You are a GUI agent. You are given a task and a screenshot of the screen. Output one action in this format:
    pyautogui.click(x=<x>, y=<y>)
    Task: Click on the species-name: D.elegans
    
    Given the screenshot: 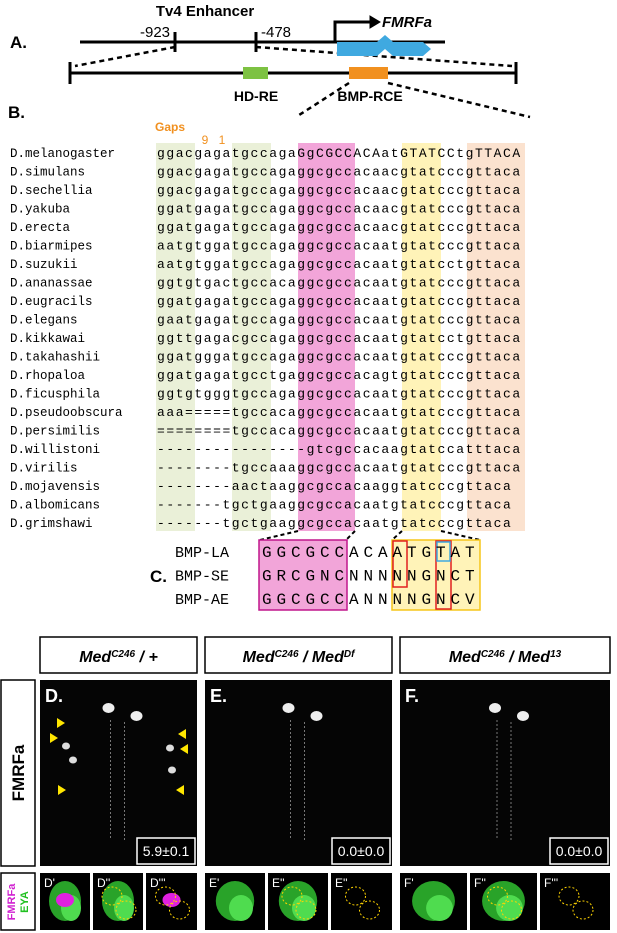 What is the action you would take?
    pyautogui.click(x=44, y=321)
    